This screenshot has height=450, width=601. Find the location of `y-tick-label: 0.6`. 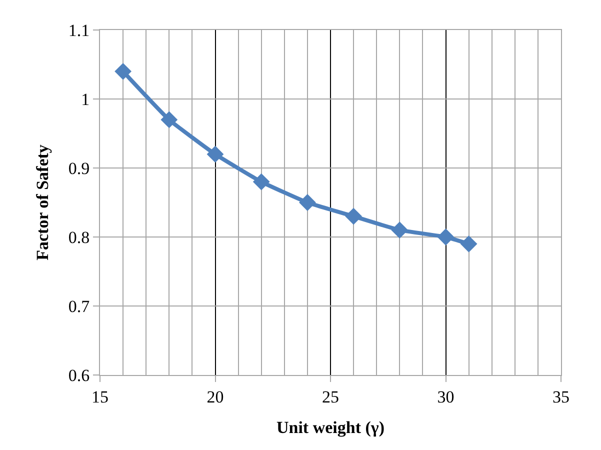

y-tick-label: 0.6 is located at coordinates (79, 375).